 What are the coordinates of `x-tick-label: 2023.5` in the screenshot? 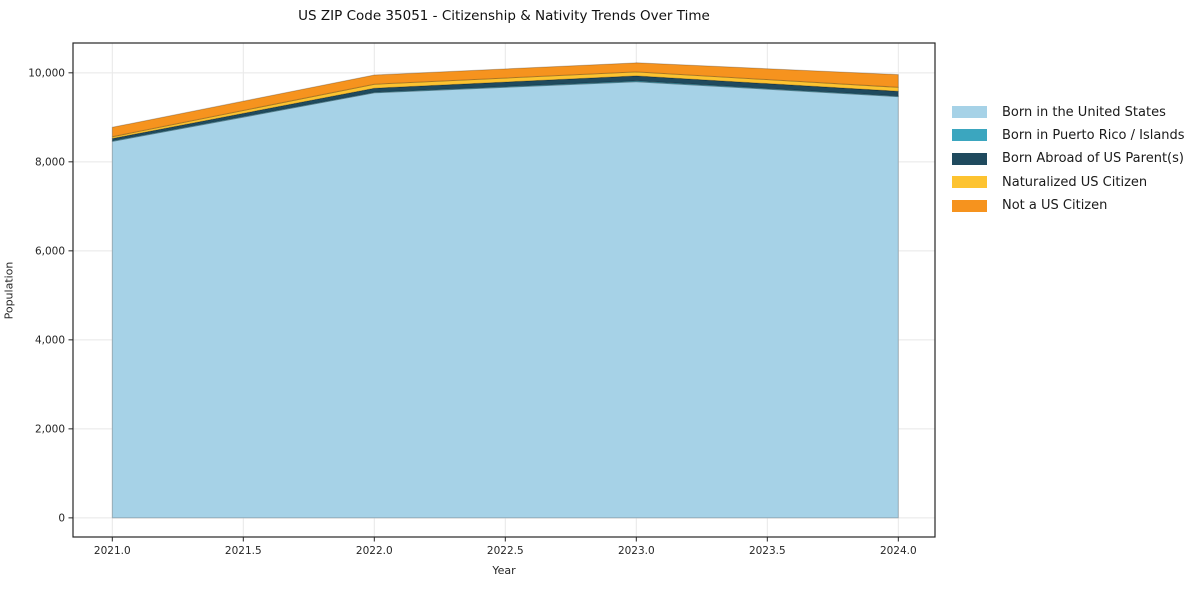 It's located at (767, 551).